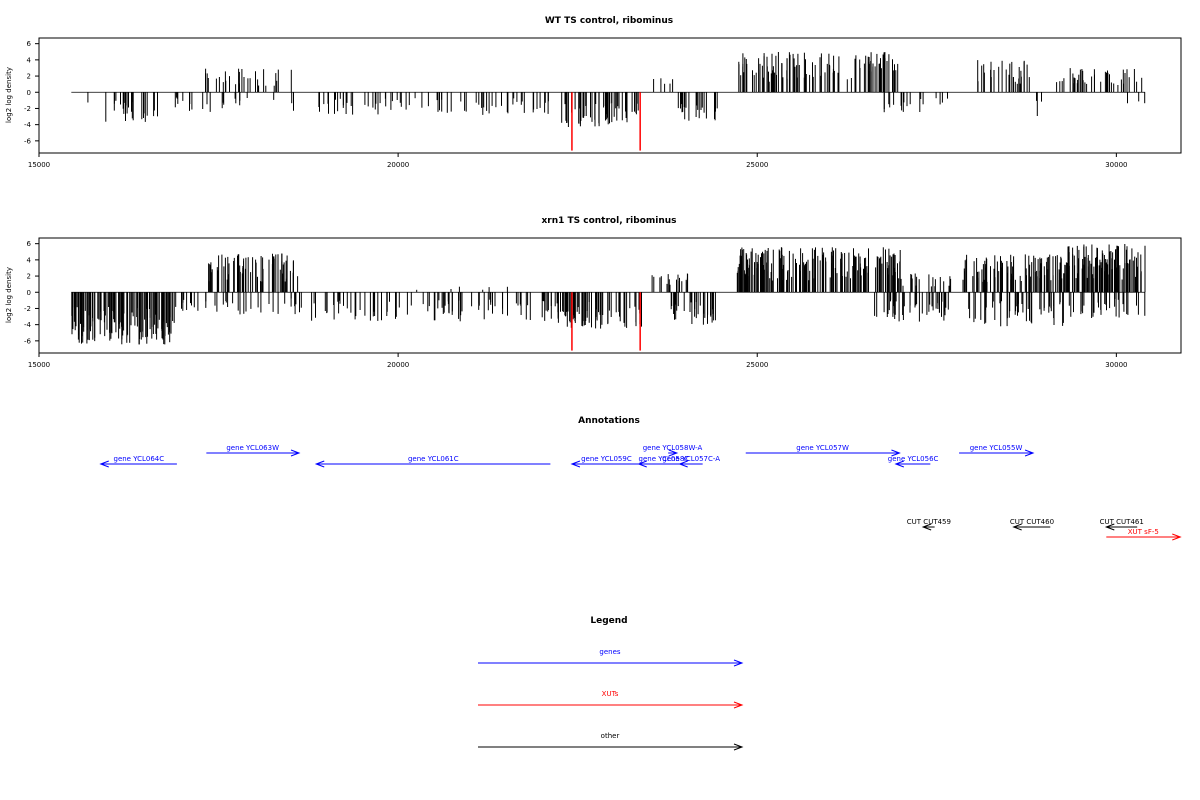  What do you see at coordinates (606, 459) in the screenshot?
I see `annotation-label: gene YCL059C` at bounding box center [606, 459].